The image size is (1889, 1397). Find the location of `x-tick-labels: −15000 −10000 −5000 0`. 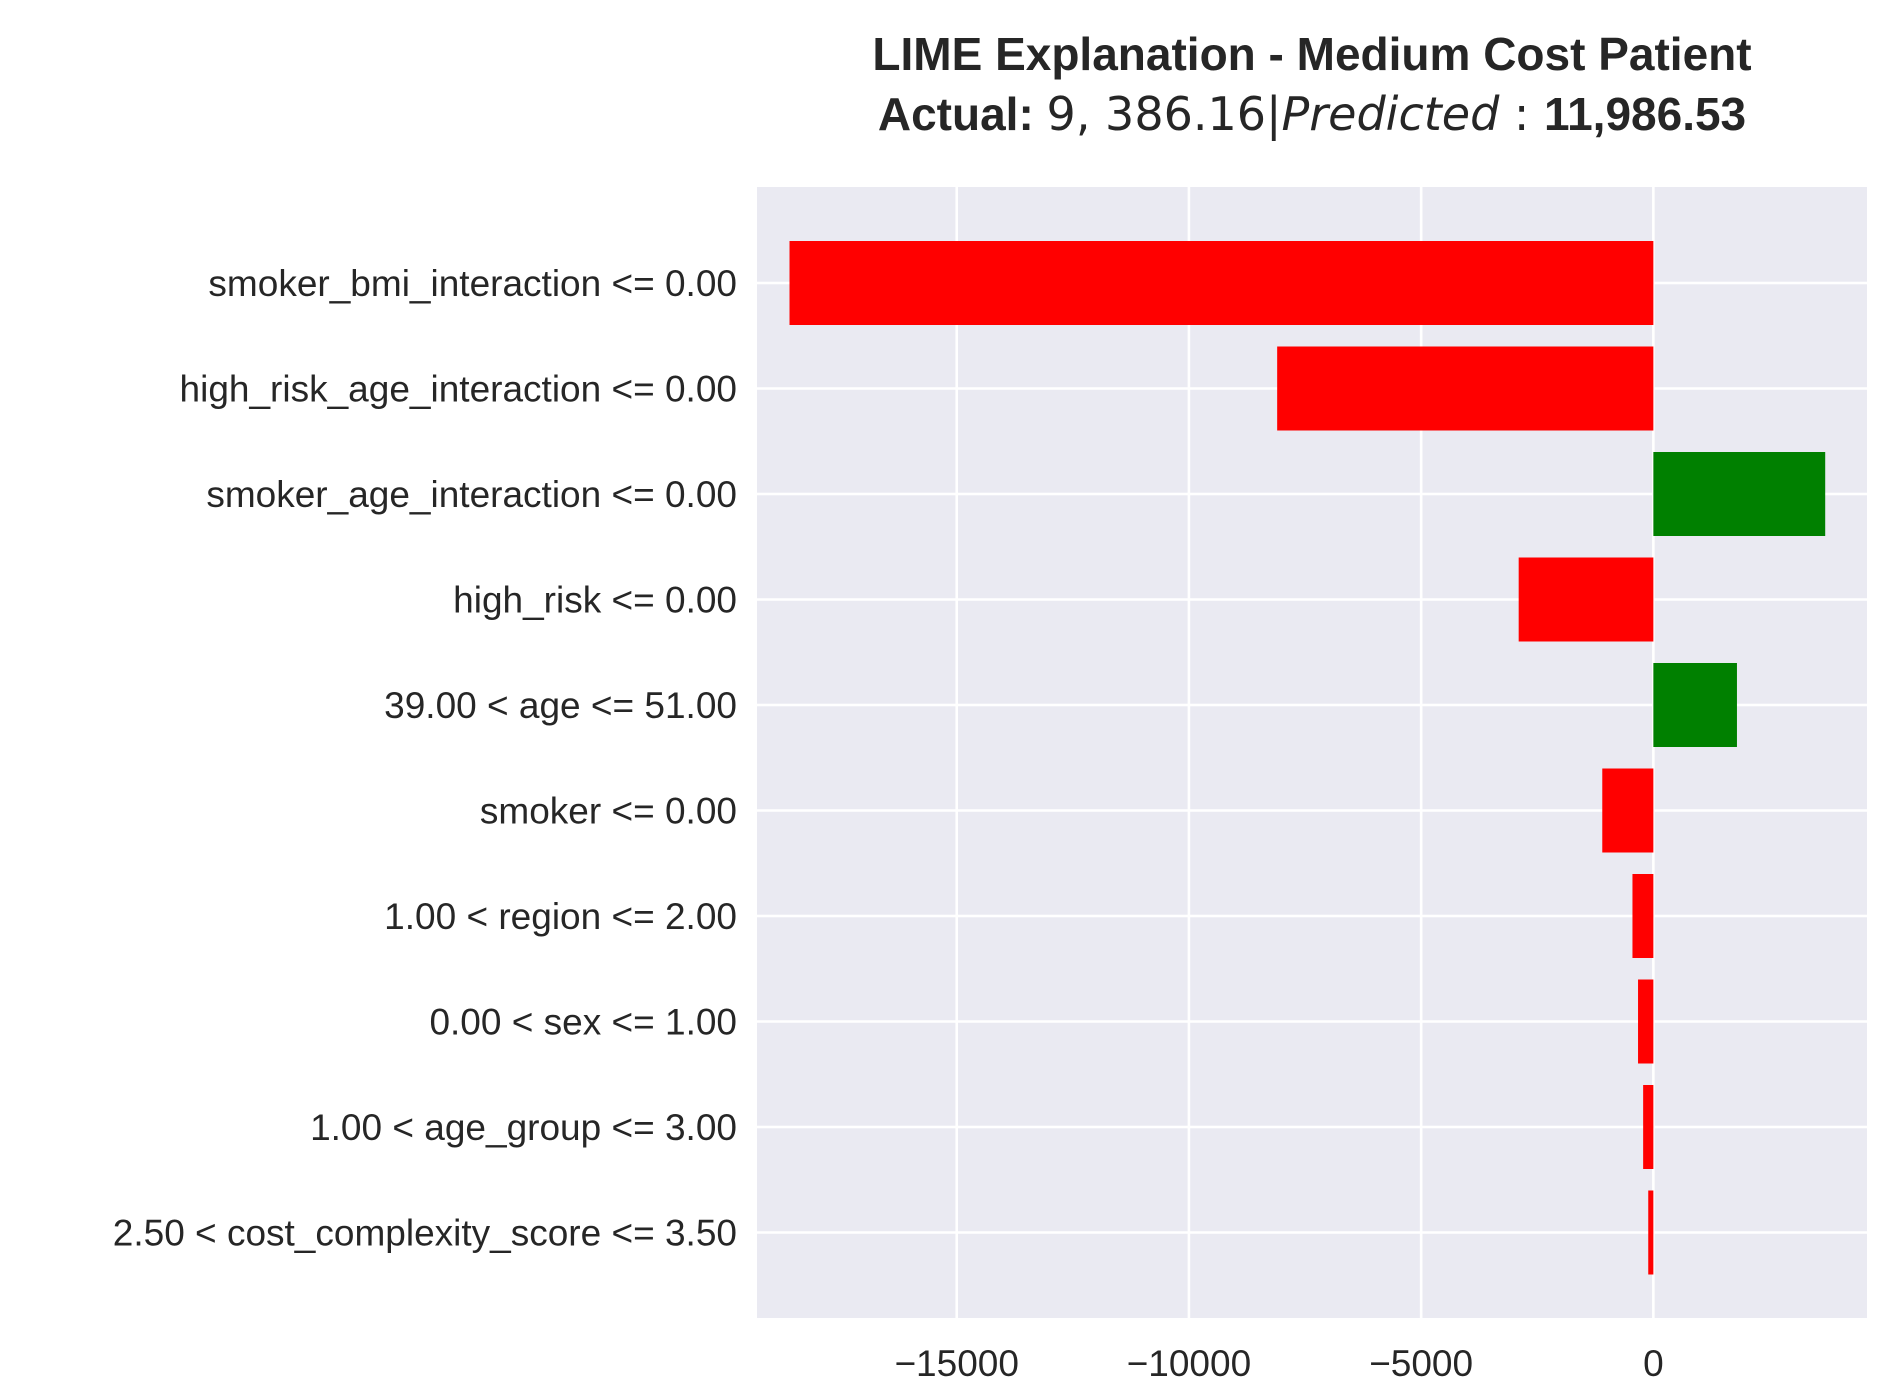

x-tick-labels: −15000 −10000 −5000 0 is located at coordinates (1278, 1363).